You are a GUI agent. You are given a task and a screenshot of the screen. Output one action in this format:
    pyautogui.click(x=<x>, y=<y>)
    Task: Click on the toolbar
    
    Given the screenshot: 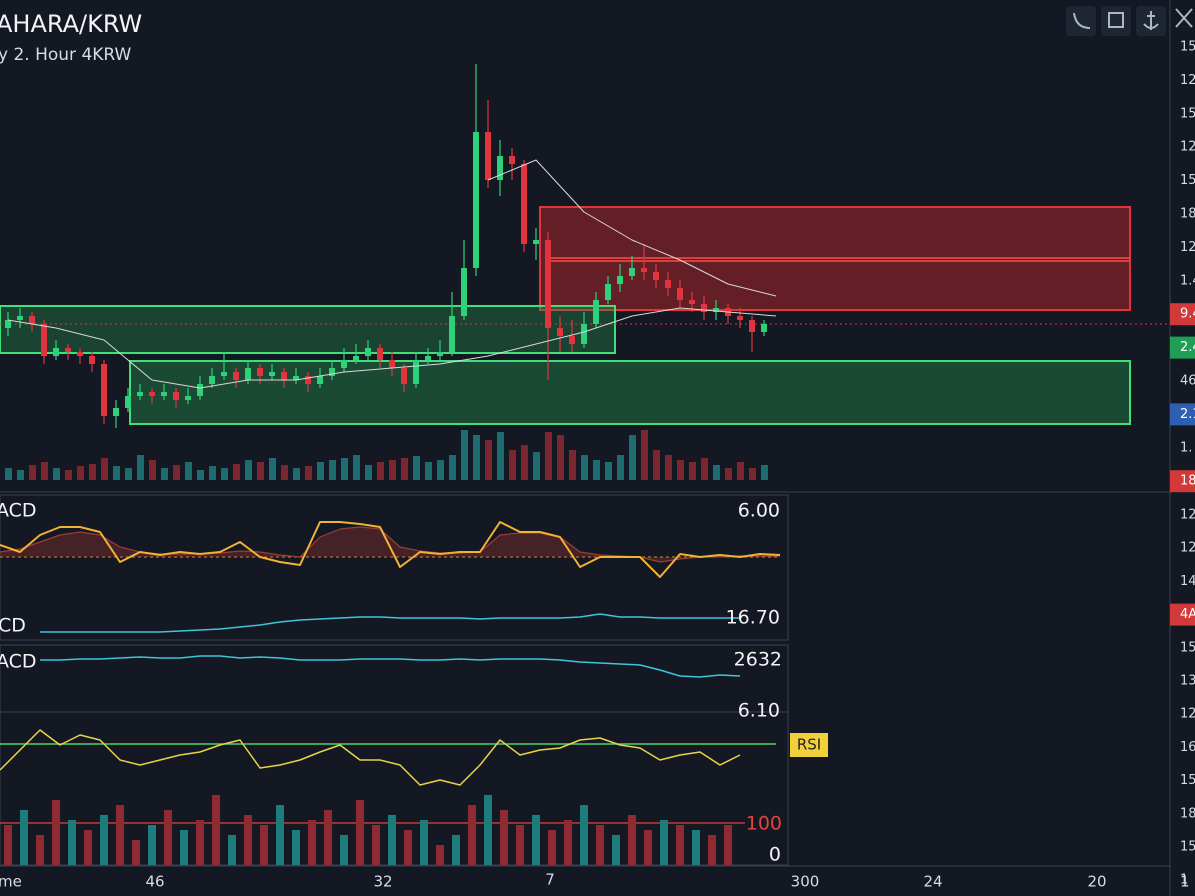 What is the action you would take?
    pyautogui.click(x=1129, y=21)
    